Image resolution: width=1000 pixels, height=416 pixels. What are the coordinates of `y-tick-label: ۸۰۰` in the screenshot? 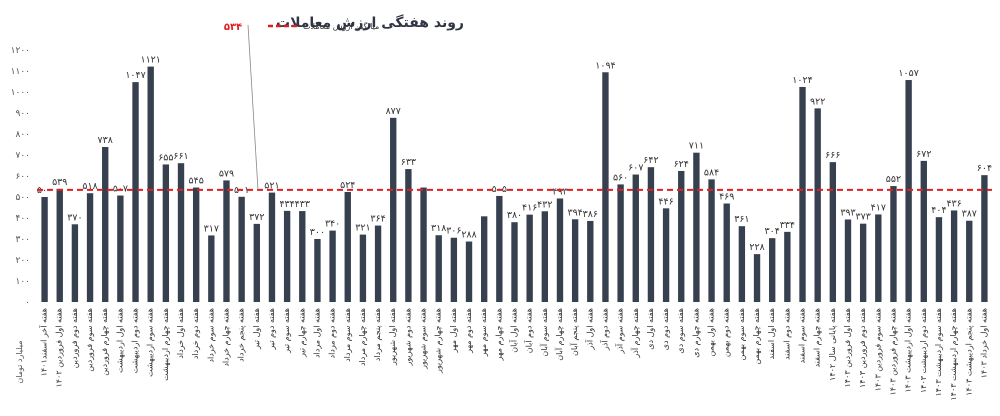 It's located at (22, 135).